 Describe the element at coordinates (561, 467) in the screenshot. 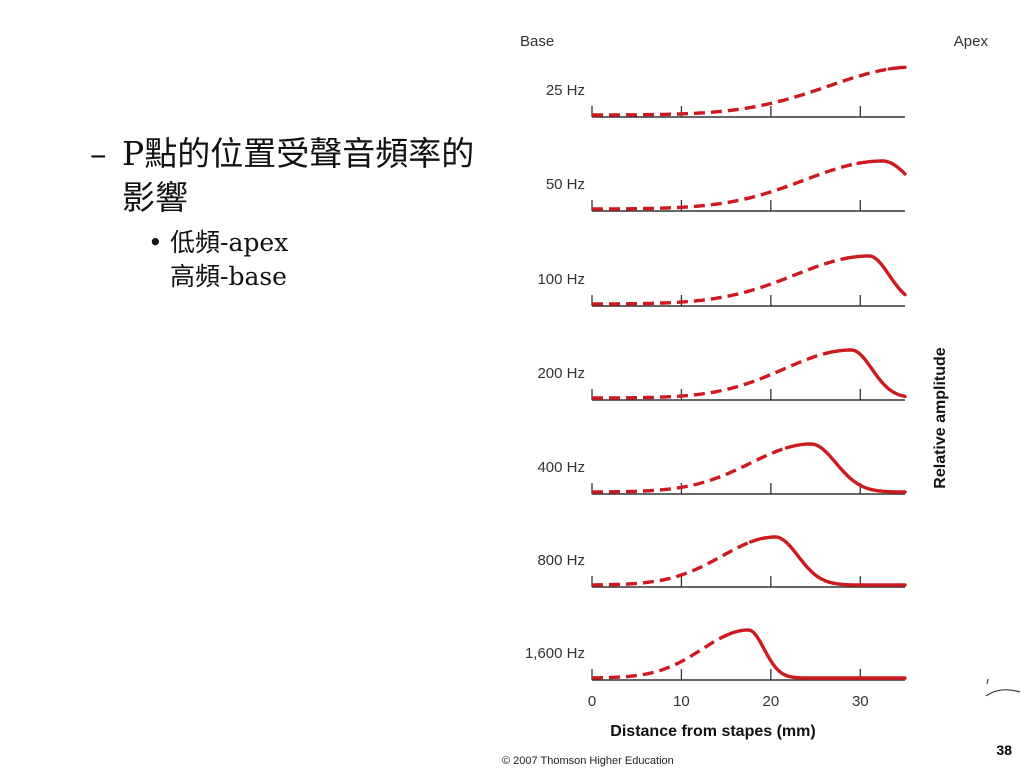

I see `freq-label-400-hz: 400 Hz` at that location.